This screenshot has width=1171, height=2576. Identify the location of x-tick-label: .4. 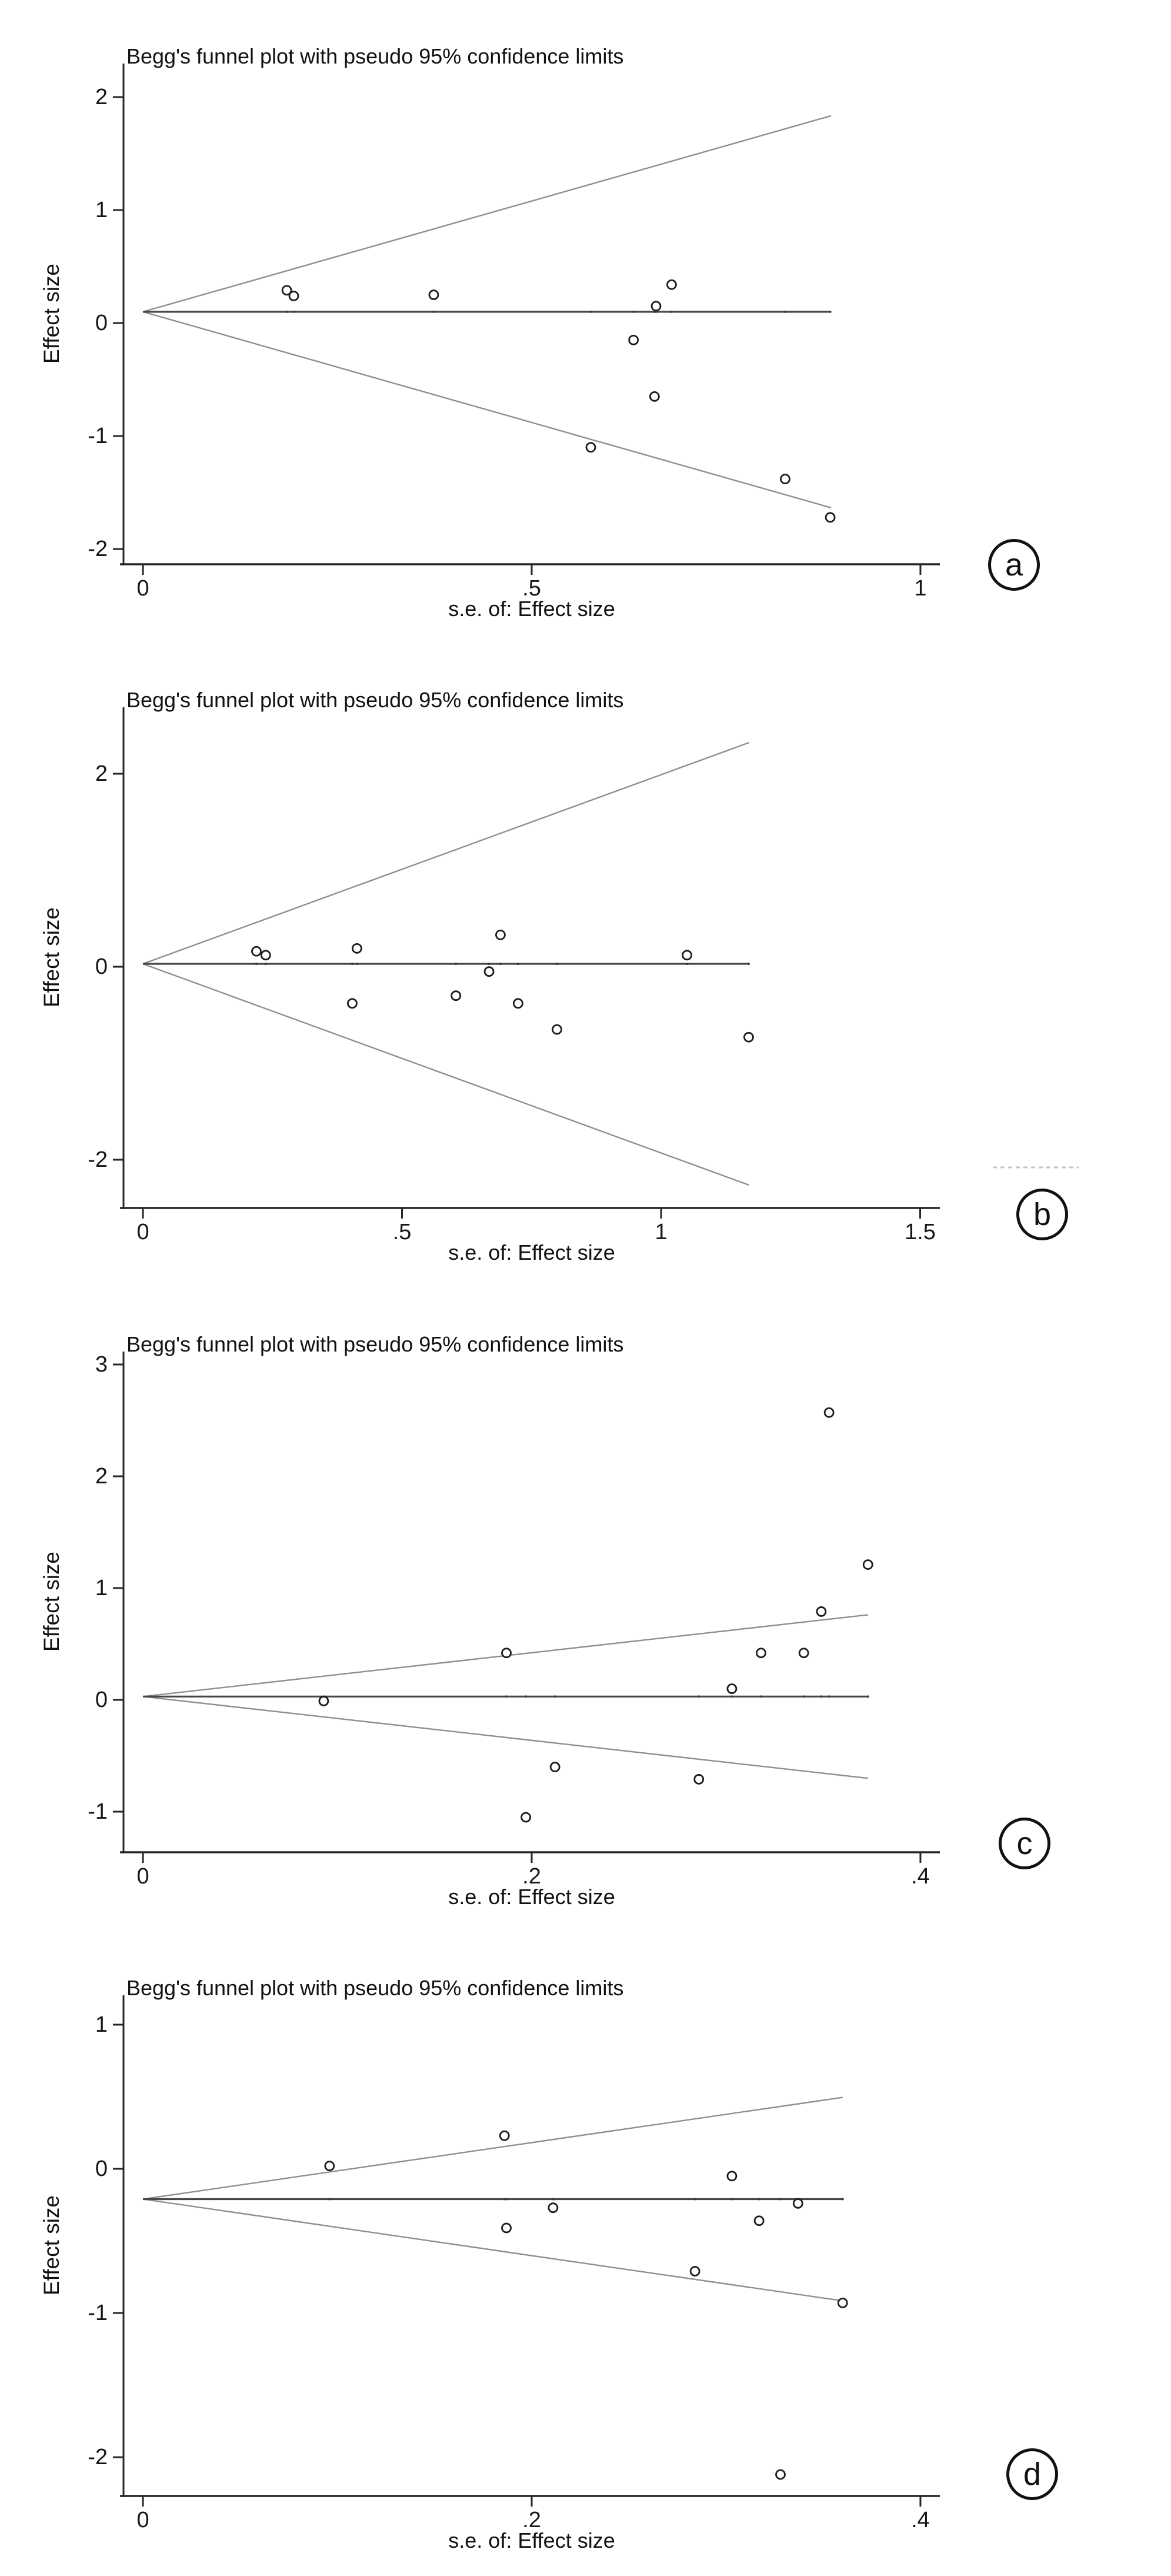
(920, 2520).